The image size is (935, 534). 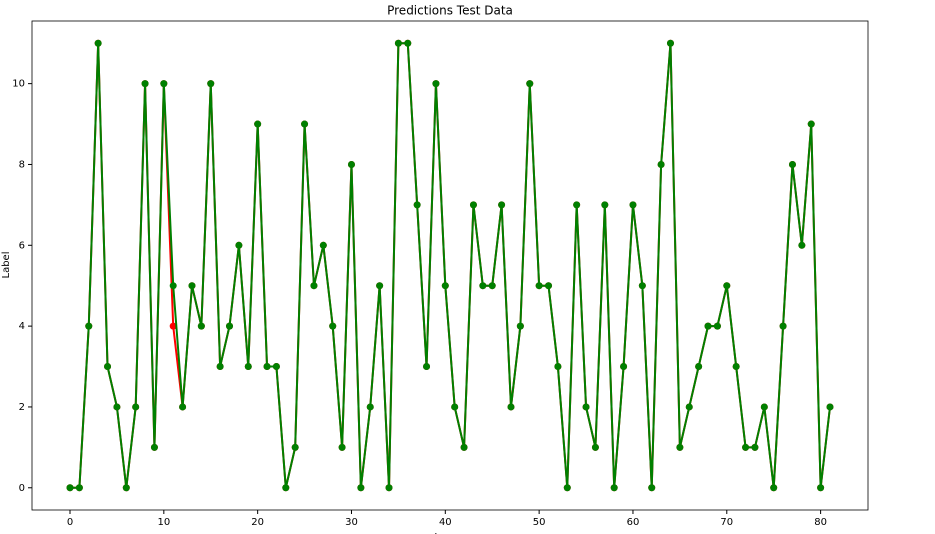 I want to click on x-tick-label: 50, so click(x=539, y=522).